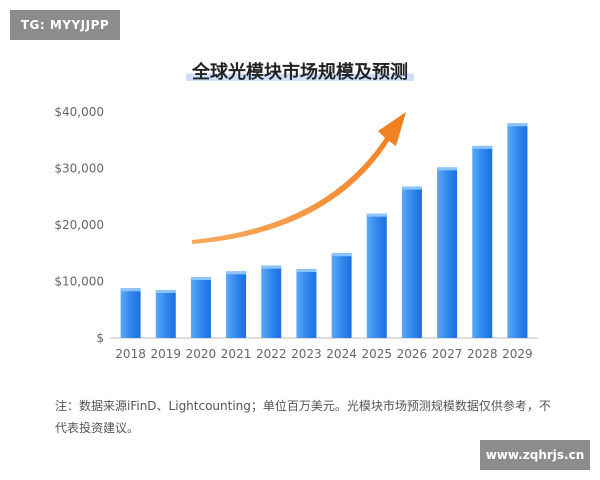 The image size is (600, 480). What do you see at coordinates (79, 282) in the screenshot?
I see `y-tick-label: $10,000` at bounding box center [79, 282].